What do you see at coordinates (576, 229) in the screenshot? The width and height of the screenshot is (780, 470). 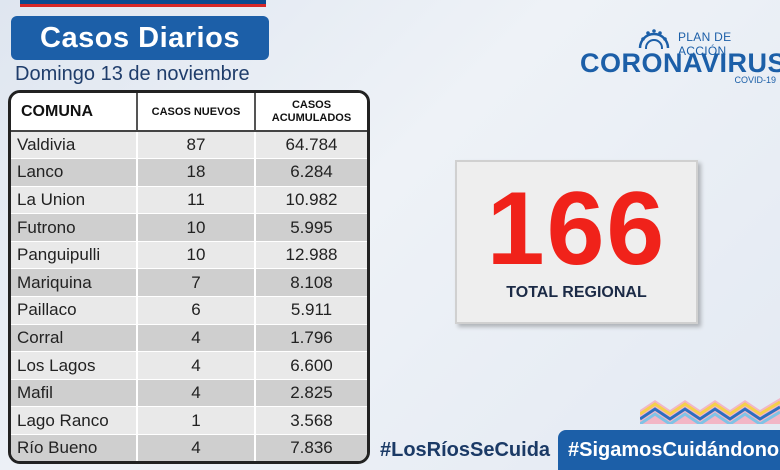 I see `total-regional-value: 166` at bounding box center [576, 229].